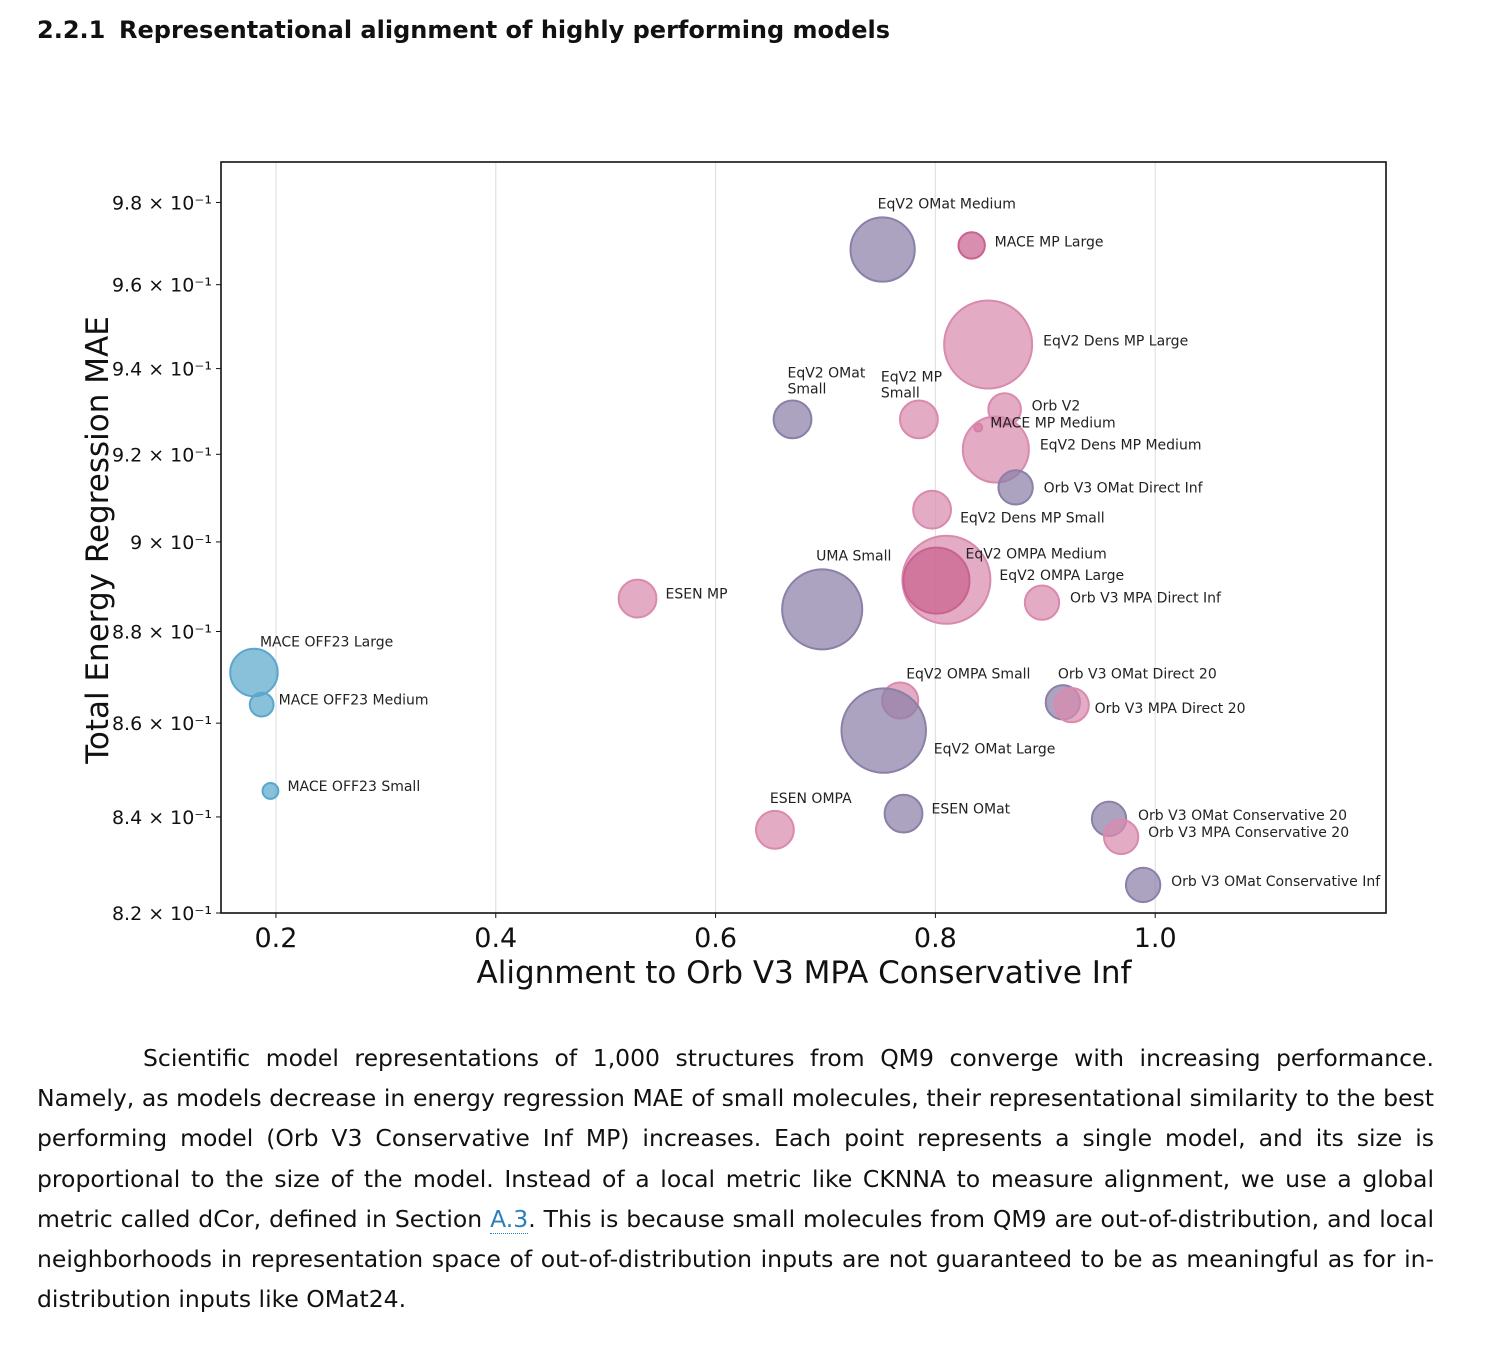 The width and height of the screenshot is (1500, 1357). What do you see at coordinates (275, 938) in the screenshot?
I see `x-tick-label: 0.2` at bounding box center [275, 938].